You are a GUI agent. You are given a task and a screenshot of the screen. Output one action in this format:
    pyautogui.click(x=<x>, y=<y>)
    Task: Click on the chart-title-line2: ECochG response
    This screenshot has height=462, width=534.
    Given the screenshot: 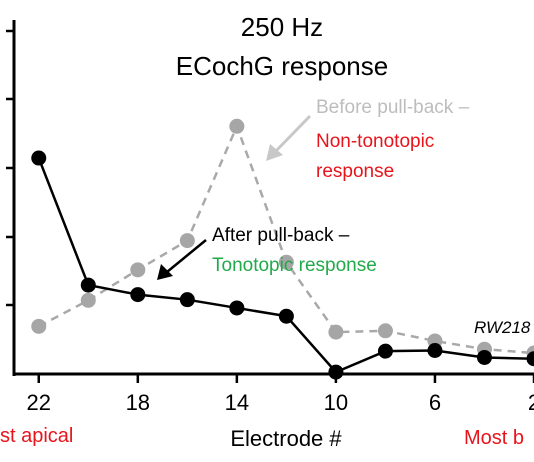 What is the action you would take?
    pyautogui.click(x=282, y=66)
    